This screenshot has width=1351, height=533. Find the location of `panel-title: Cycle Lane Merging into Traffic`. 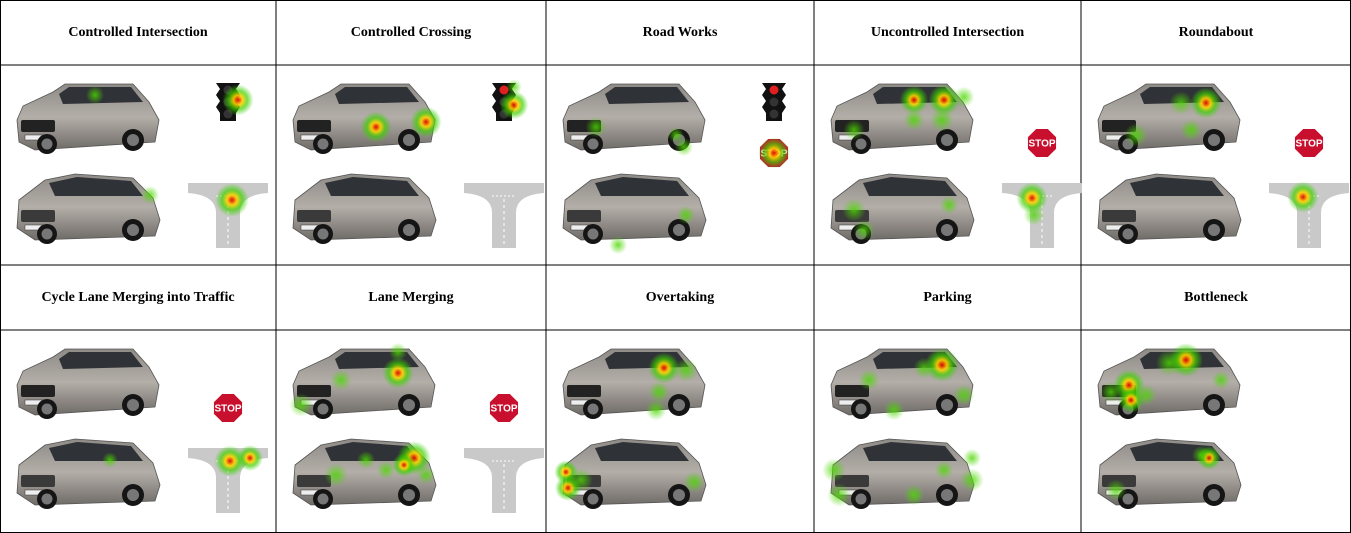

panel-title: Cycle Lane Merging into Traffic is located at coordinates (137, 297).